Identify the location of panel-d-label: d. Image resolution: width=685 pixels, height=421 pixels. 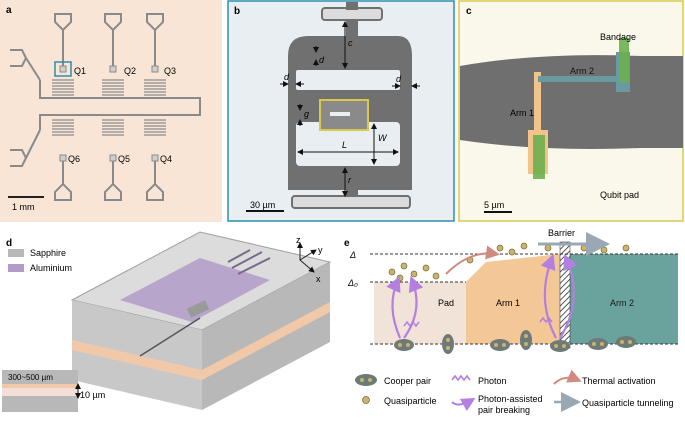
(9, 243).